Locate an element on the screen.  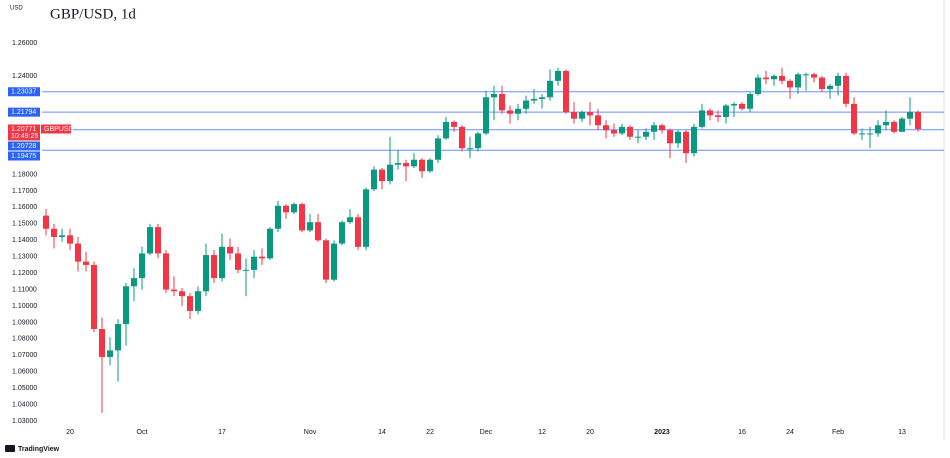
price-line-label: 1.19475 is located at coordinates (23, 156).